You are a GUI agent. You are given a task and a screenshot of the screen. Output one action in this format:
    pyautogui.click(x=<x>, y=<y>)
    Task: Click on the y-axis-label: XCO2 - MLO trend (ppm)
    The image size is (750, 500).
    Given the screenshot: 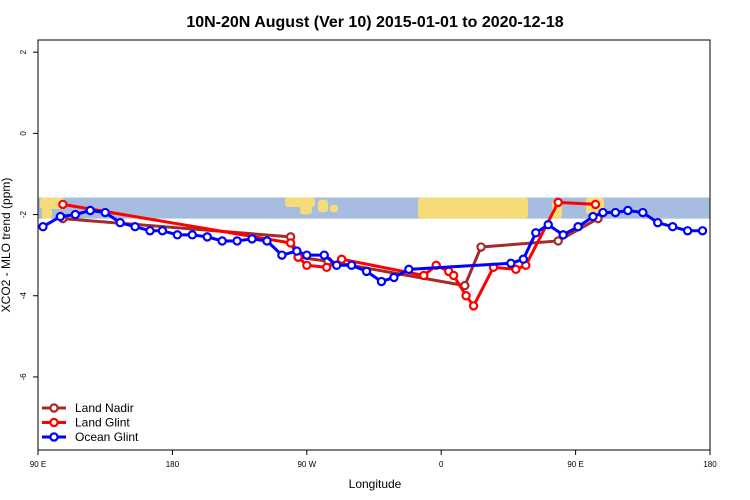 What is the action you would take?
    pyautogui.click(x=6, y=245)
    